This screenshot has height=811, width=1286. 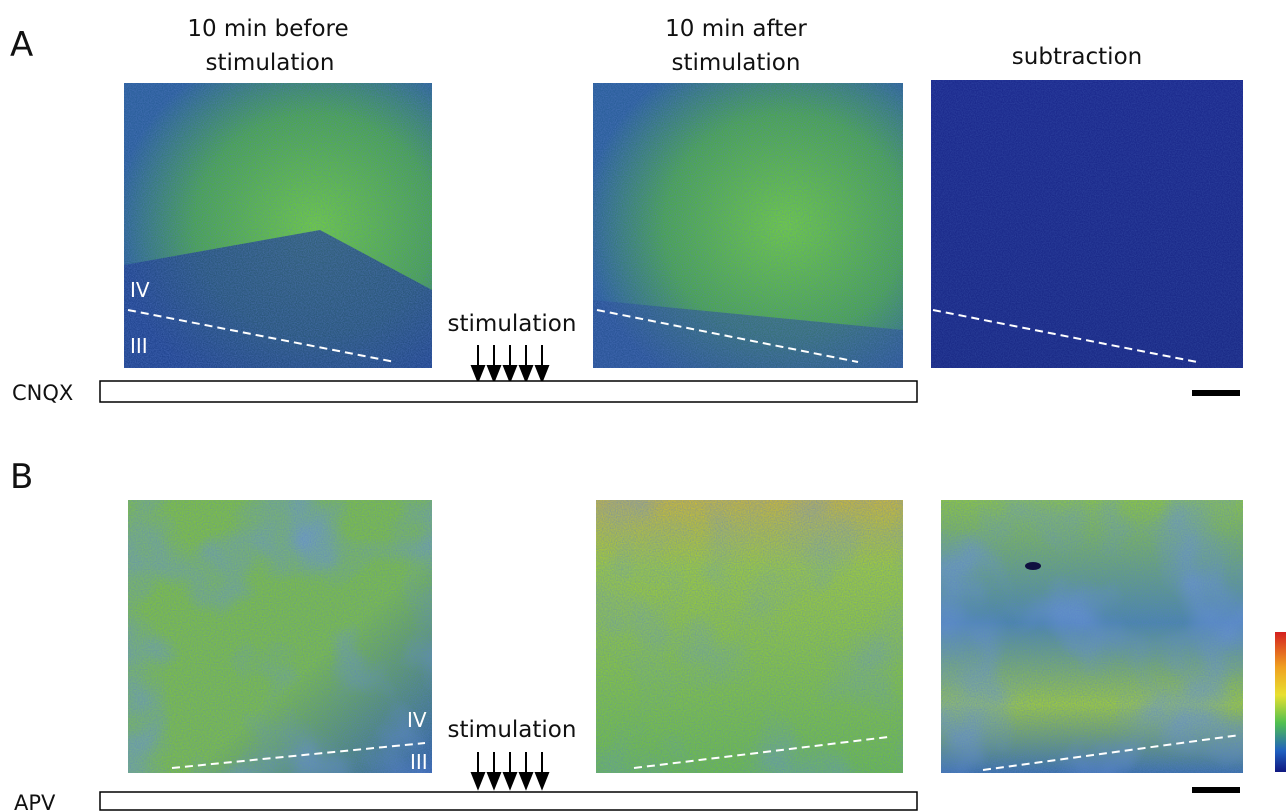 What do you see at coordinates (35, 801) in the screenshot?
I see `drug-label: APV` at bounding box center [35, 801].